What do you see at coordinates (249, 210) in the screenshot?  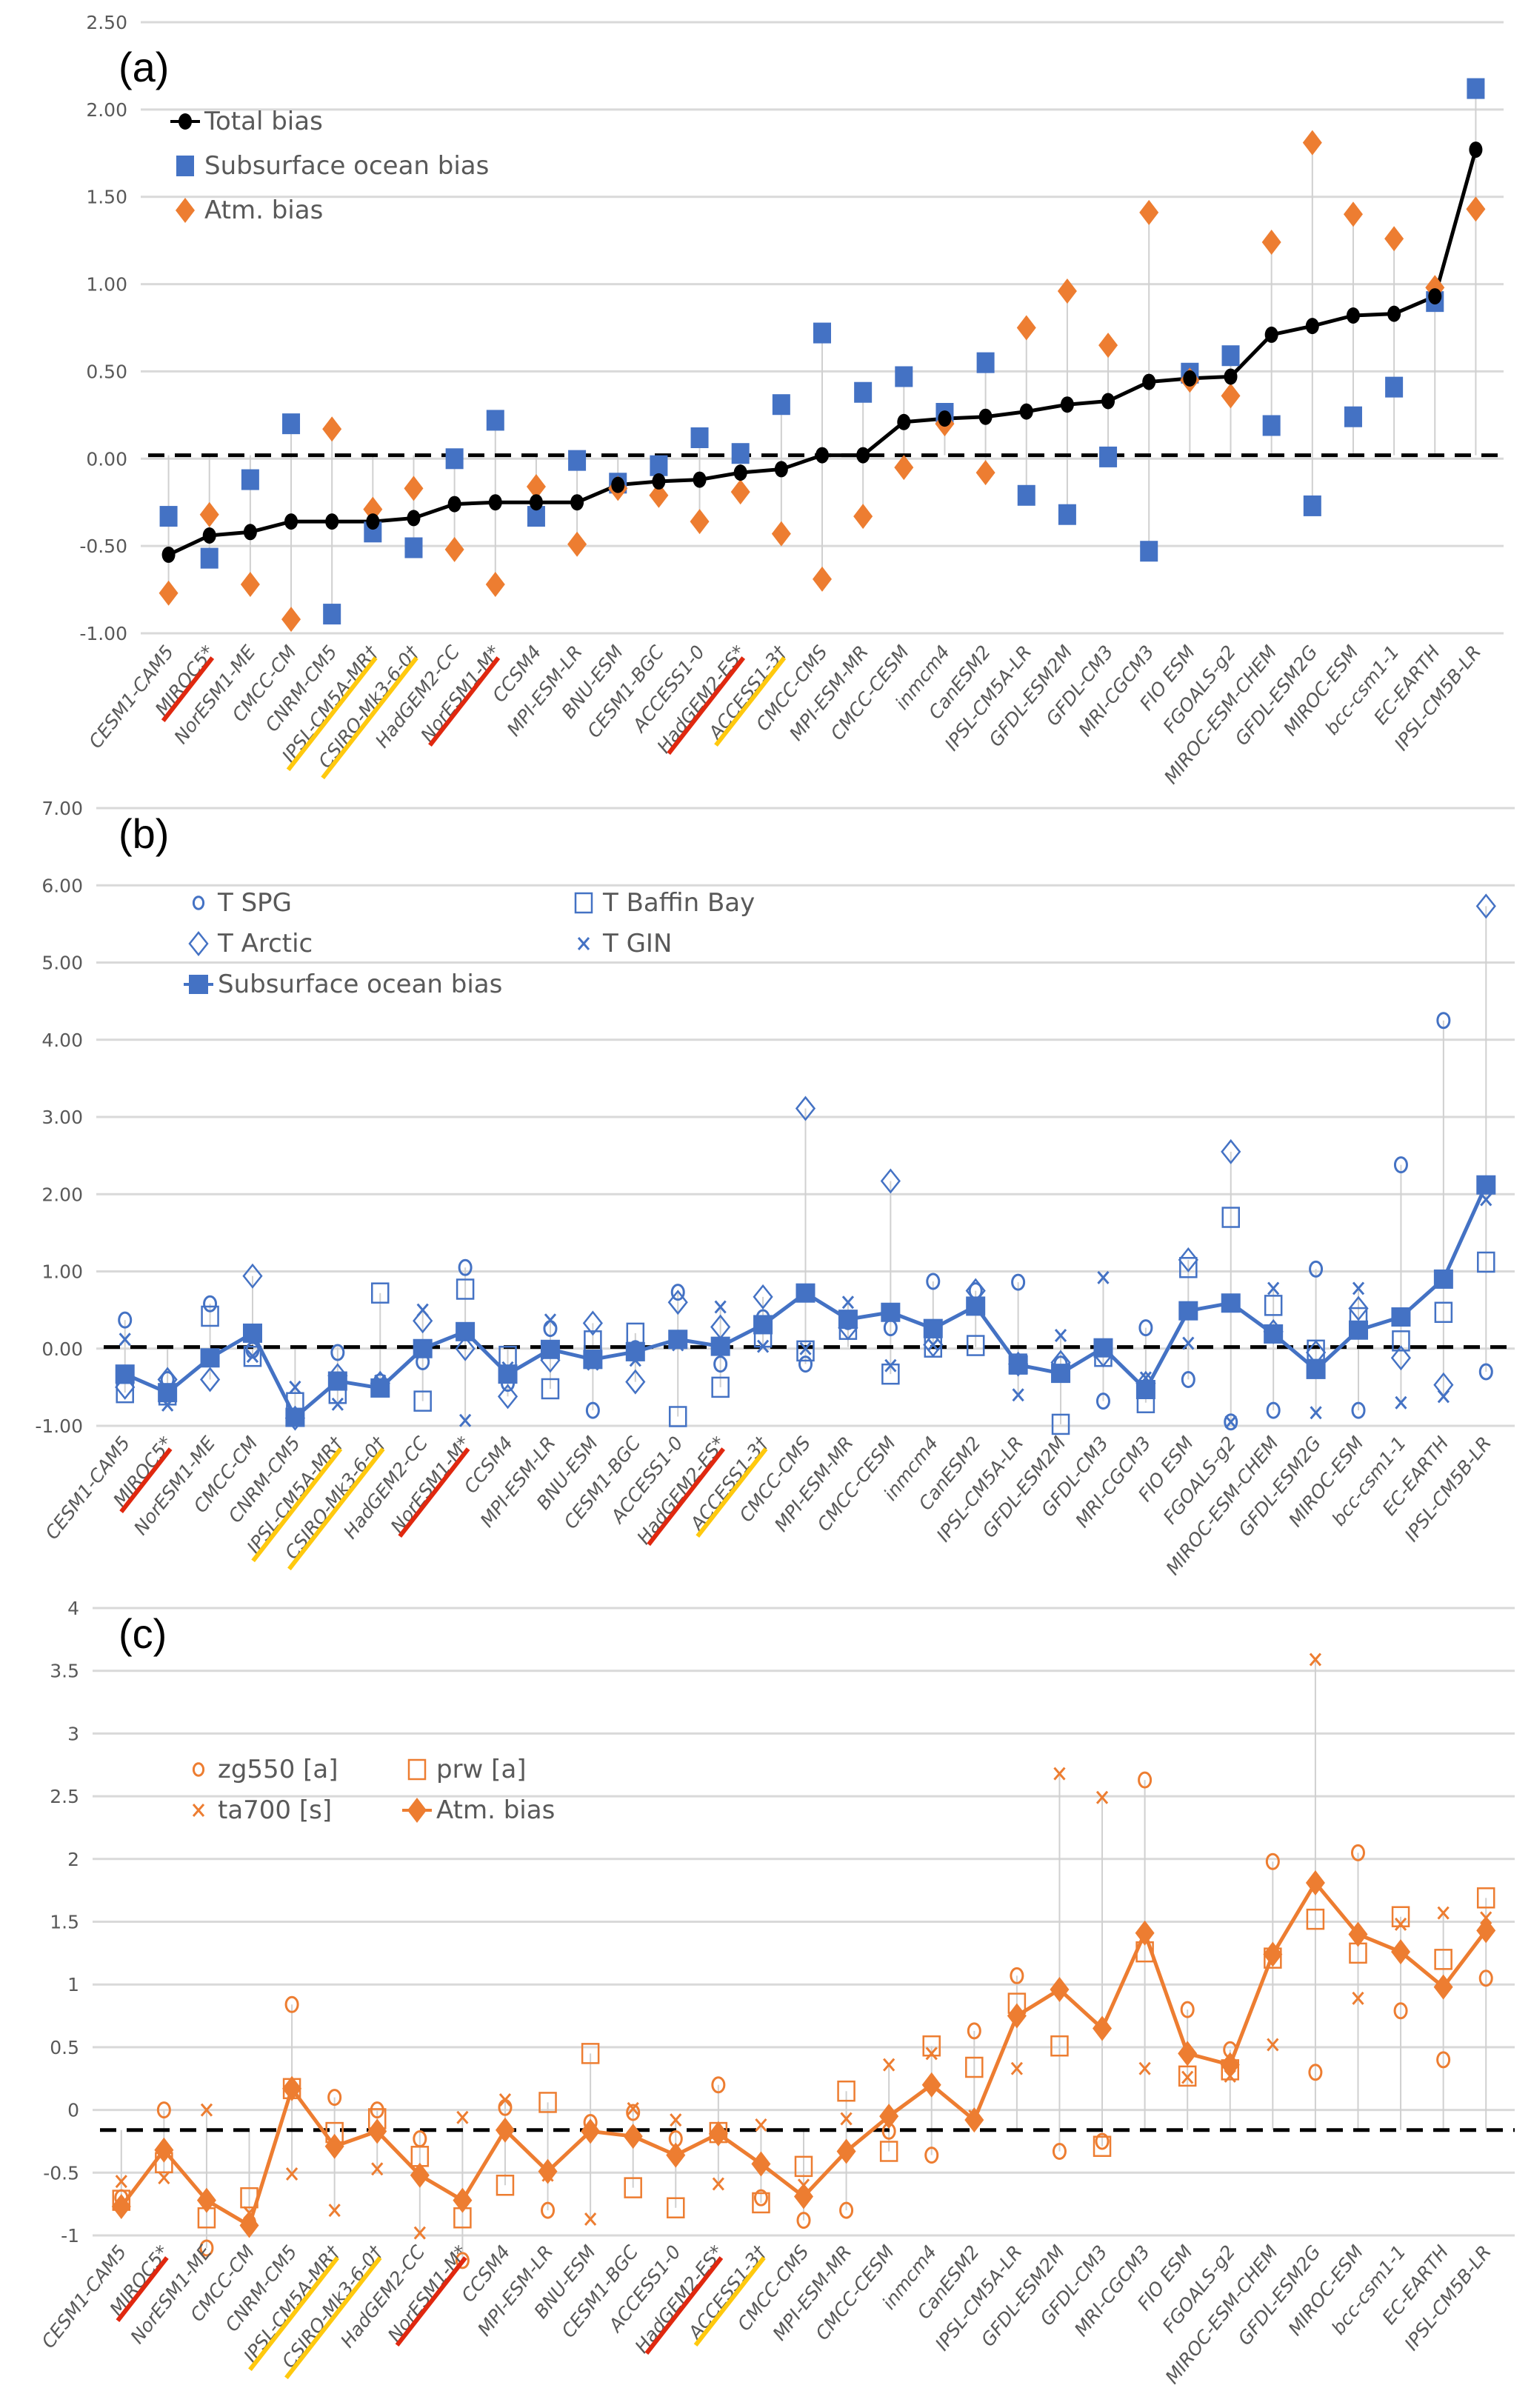 I see `legend-item: Atm. bias` at bounding box center [249, 210].